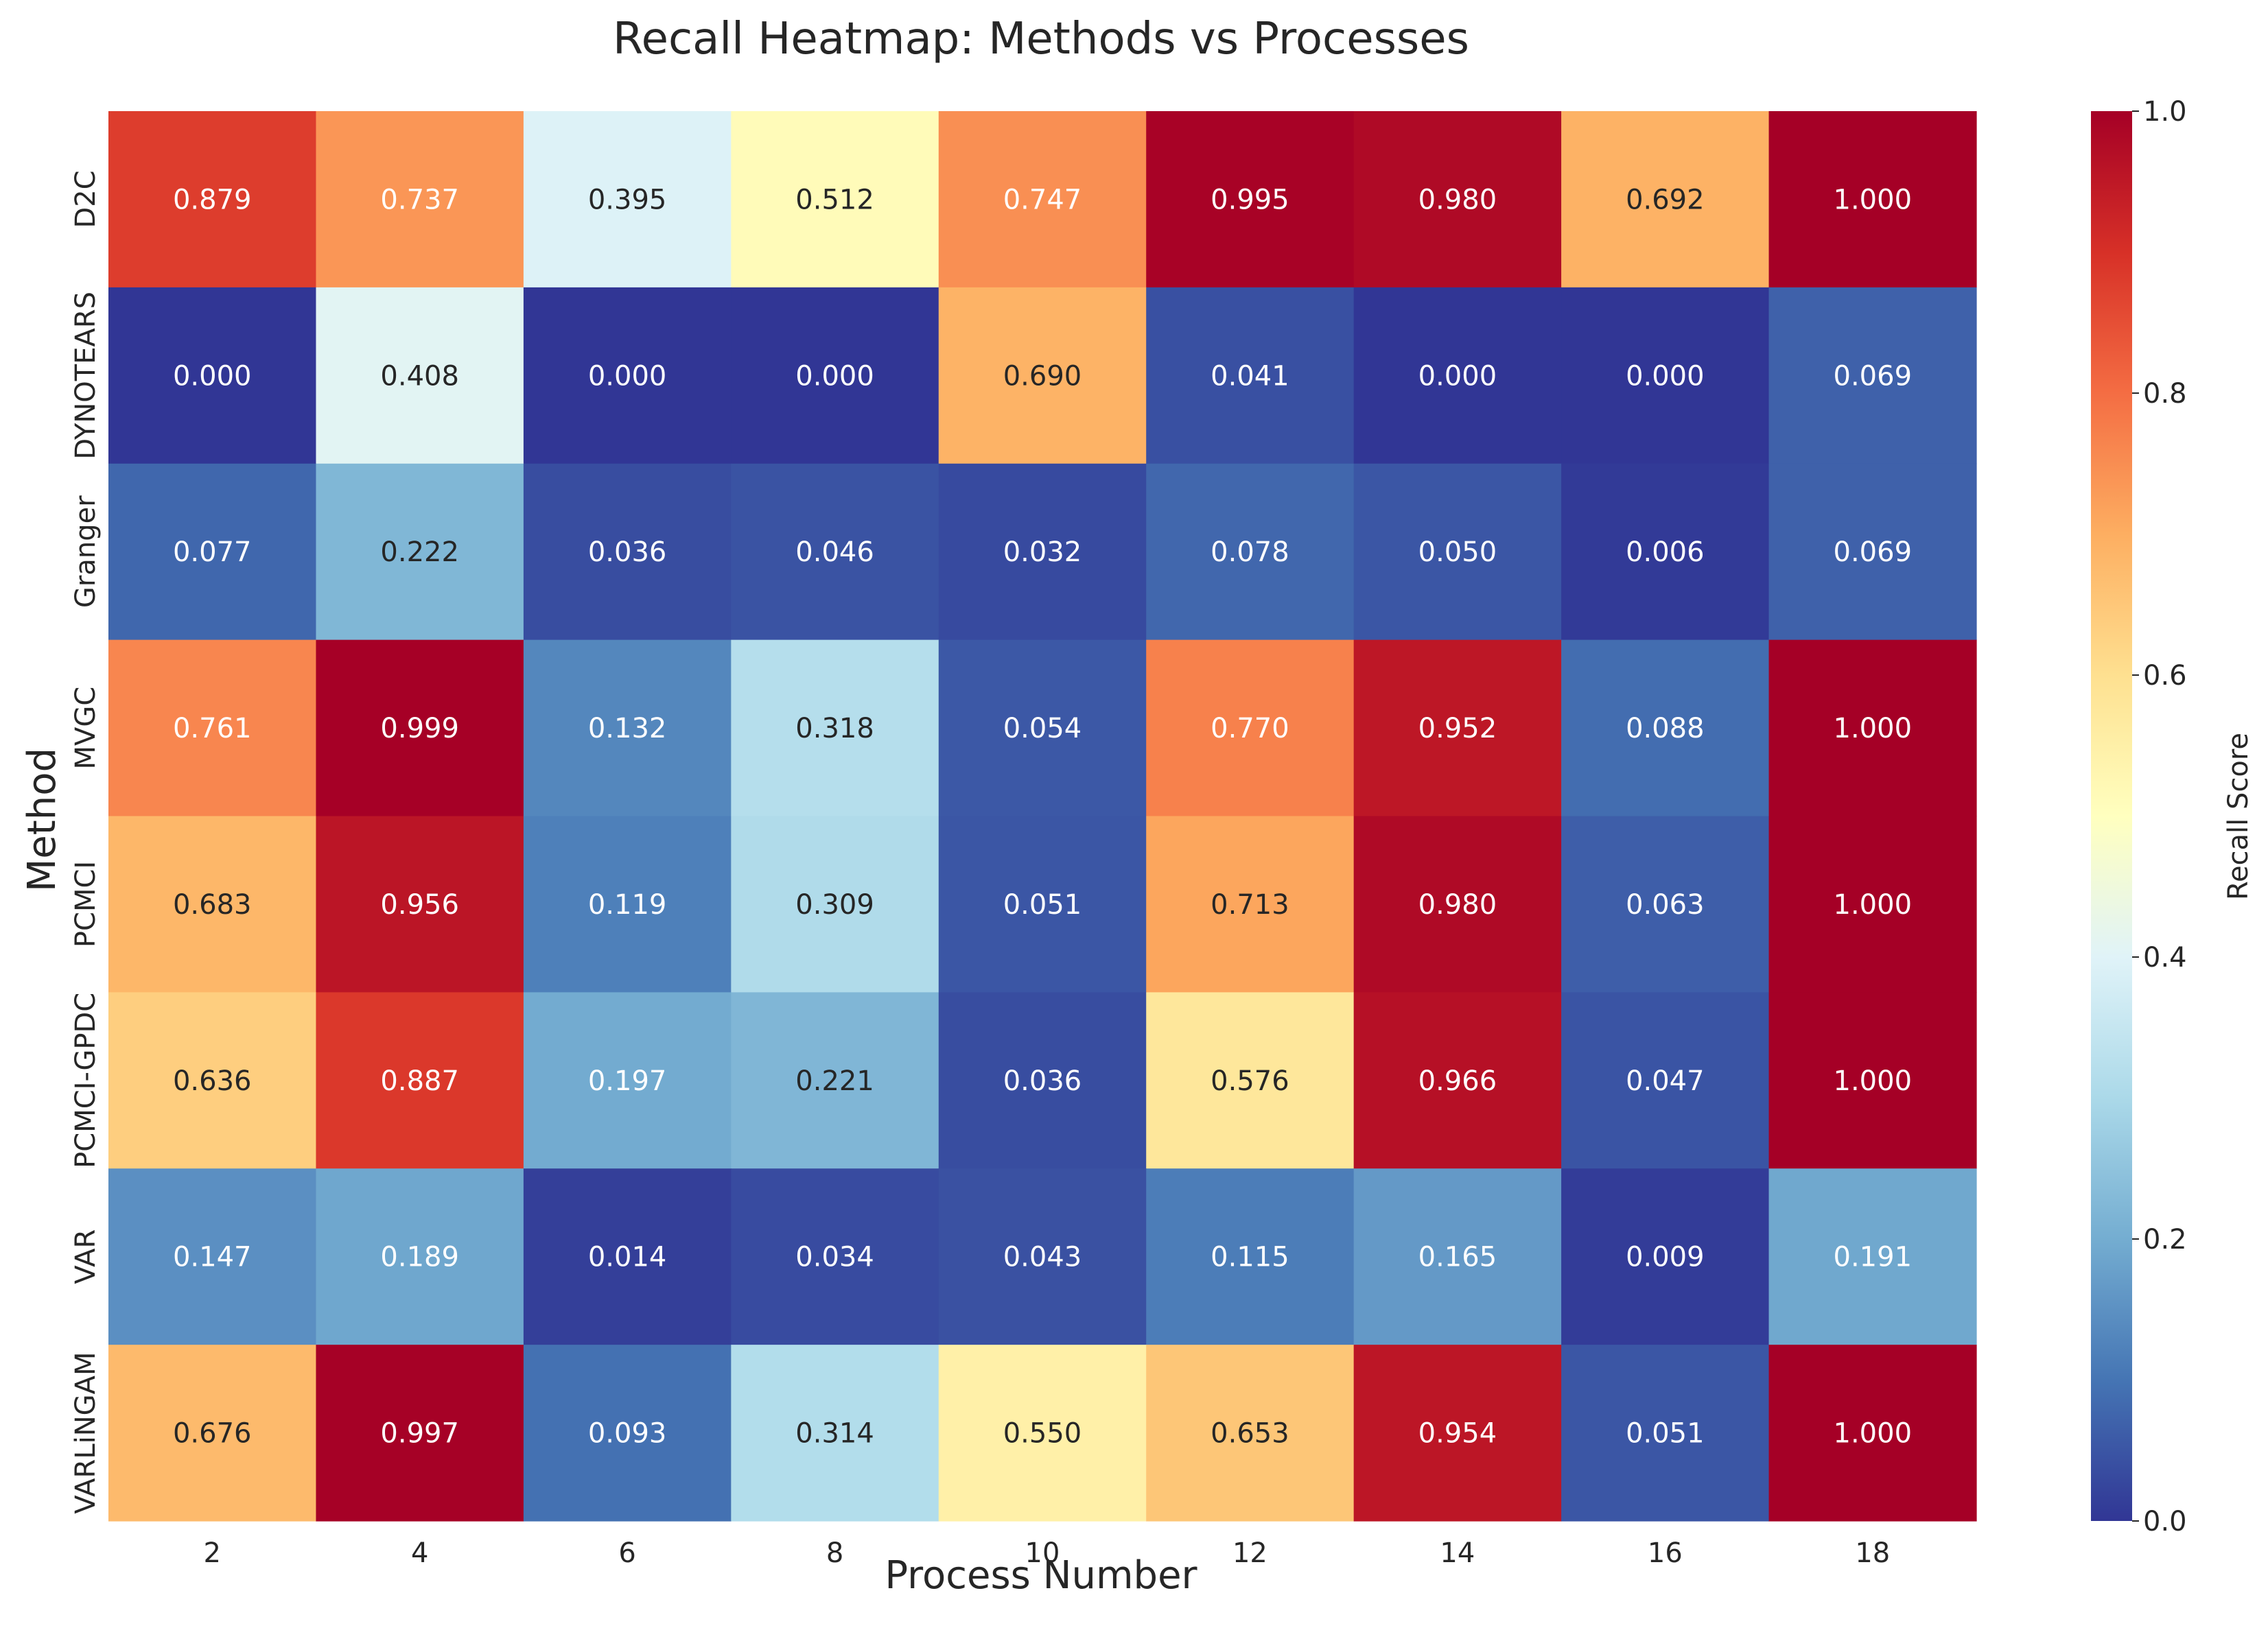 The width and height of the screenshot is (2268, 1628). What do you see at coordinates (419, 376) in the screenshot?
I see `heatmap-cell-value: 0.408` at bounding box center [419, 376].